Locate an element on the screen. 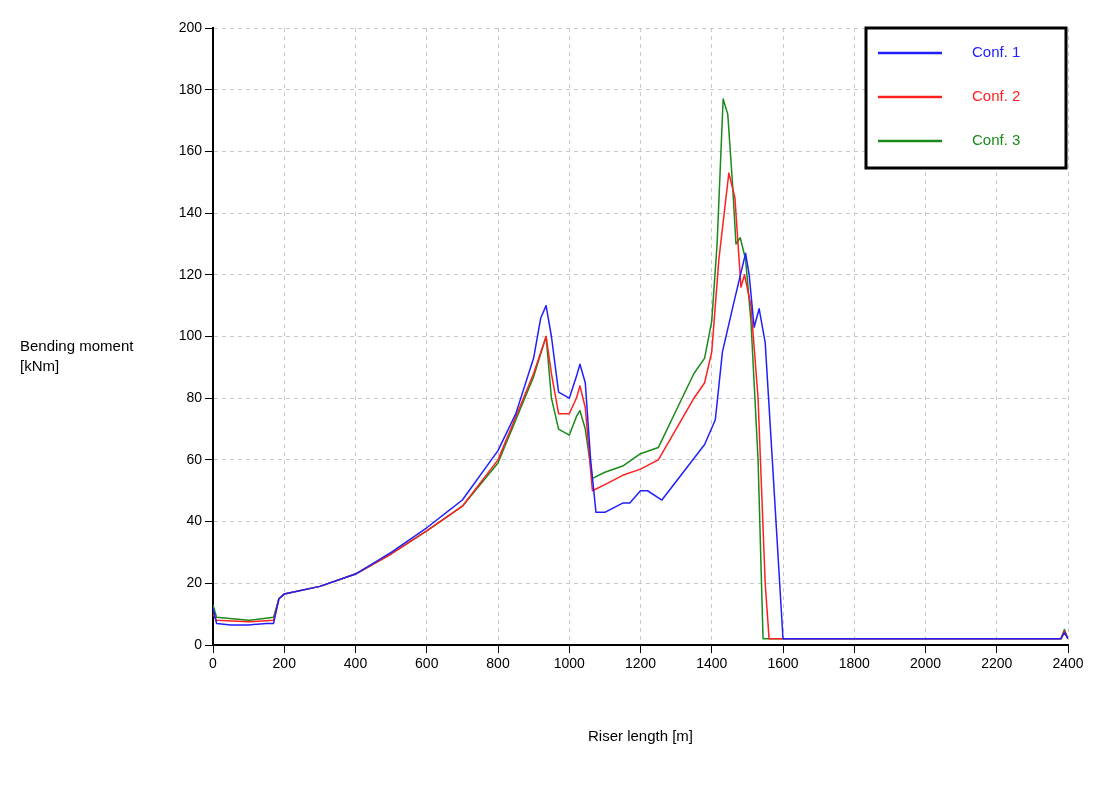 Image resolution: width=1114 pixels, height=796 pixels. y-tick-label: 0 is located at coordinates (198, 643).